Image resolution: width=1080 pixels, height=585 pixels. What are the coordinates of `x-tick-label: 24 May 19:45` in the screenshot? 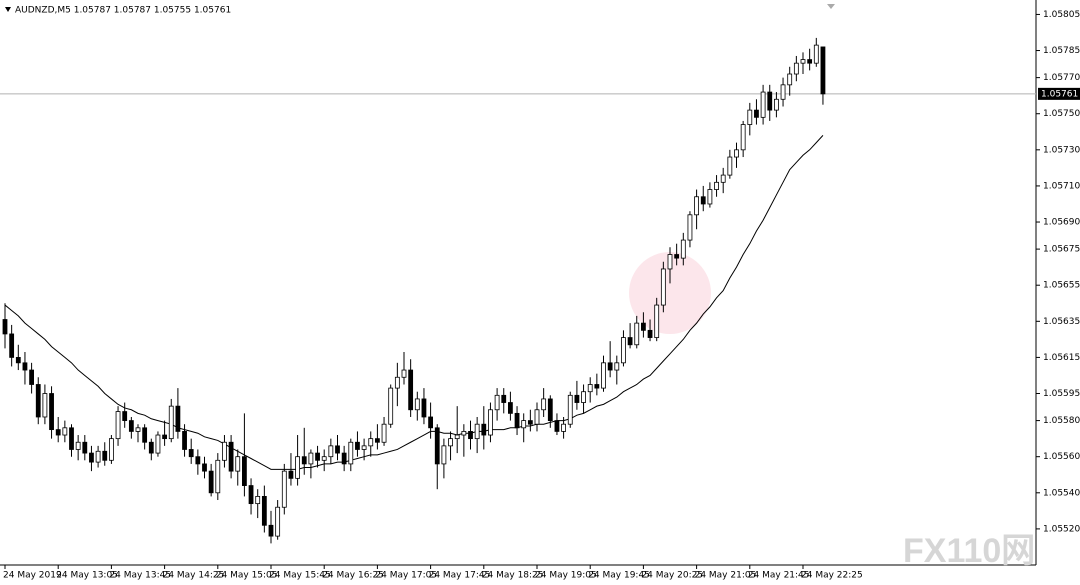 It's located at (619, 576).